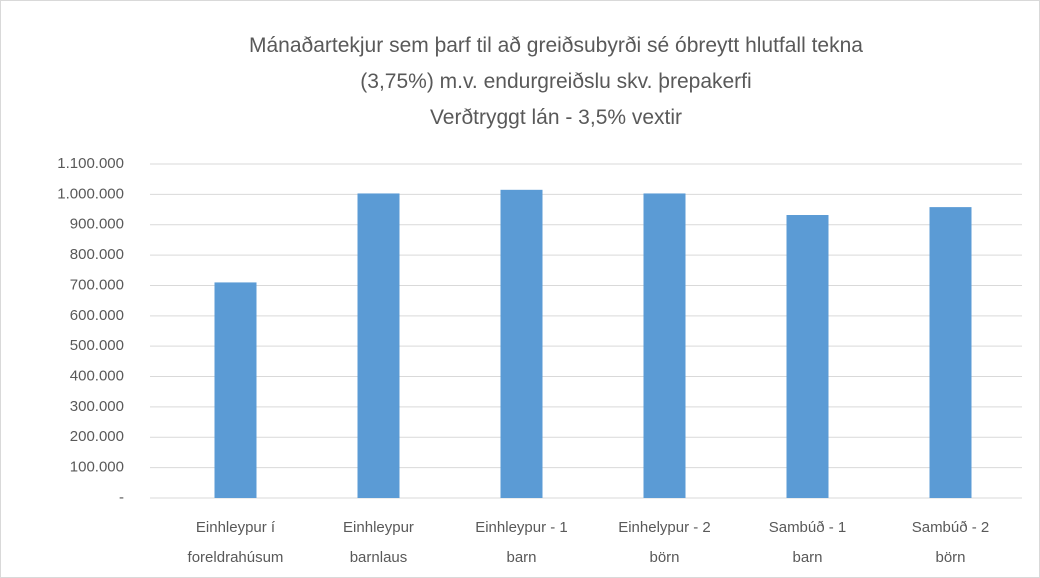 The image size is (1040, 578). I want to click on x-tick-label: Einhleypur - 1, so click(521, 527).